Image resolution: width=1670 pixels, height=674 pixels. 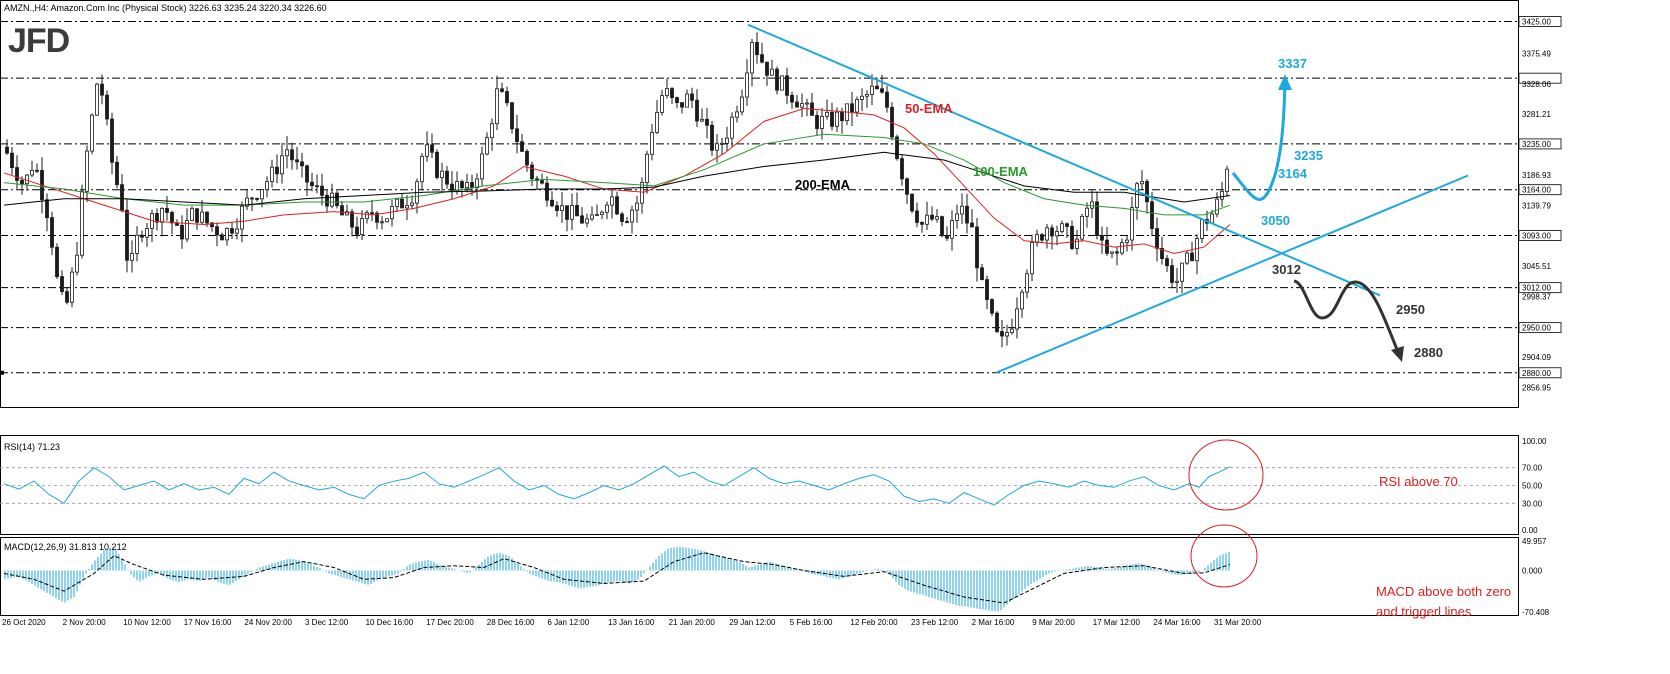 I want to click on chart-label-2950: 2950, so click(x=1410, y=309).